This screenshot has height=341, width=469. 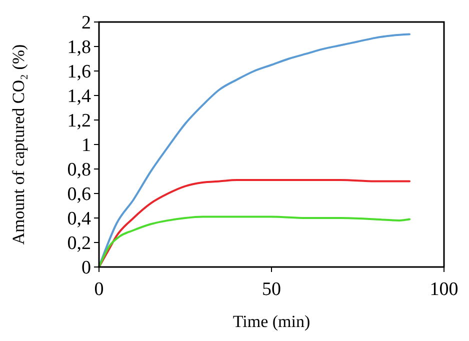 What do you see at coordinates (79, 47) in the screenshot?
I see `y-tick-label: 1,8` at bounding box center [79, 47].